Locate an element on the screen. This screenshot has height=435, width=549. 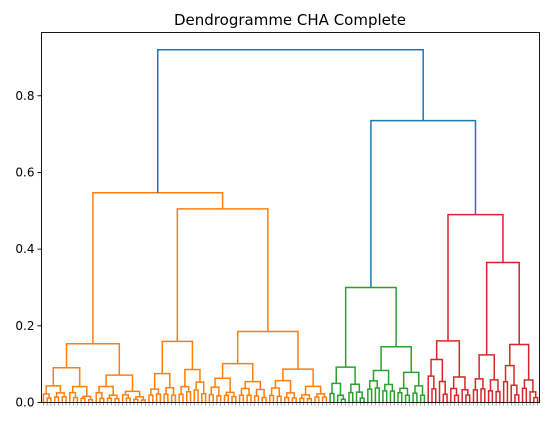
y-tick-label: 0.2 is located at coordinates (24, 326).